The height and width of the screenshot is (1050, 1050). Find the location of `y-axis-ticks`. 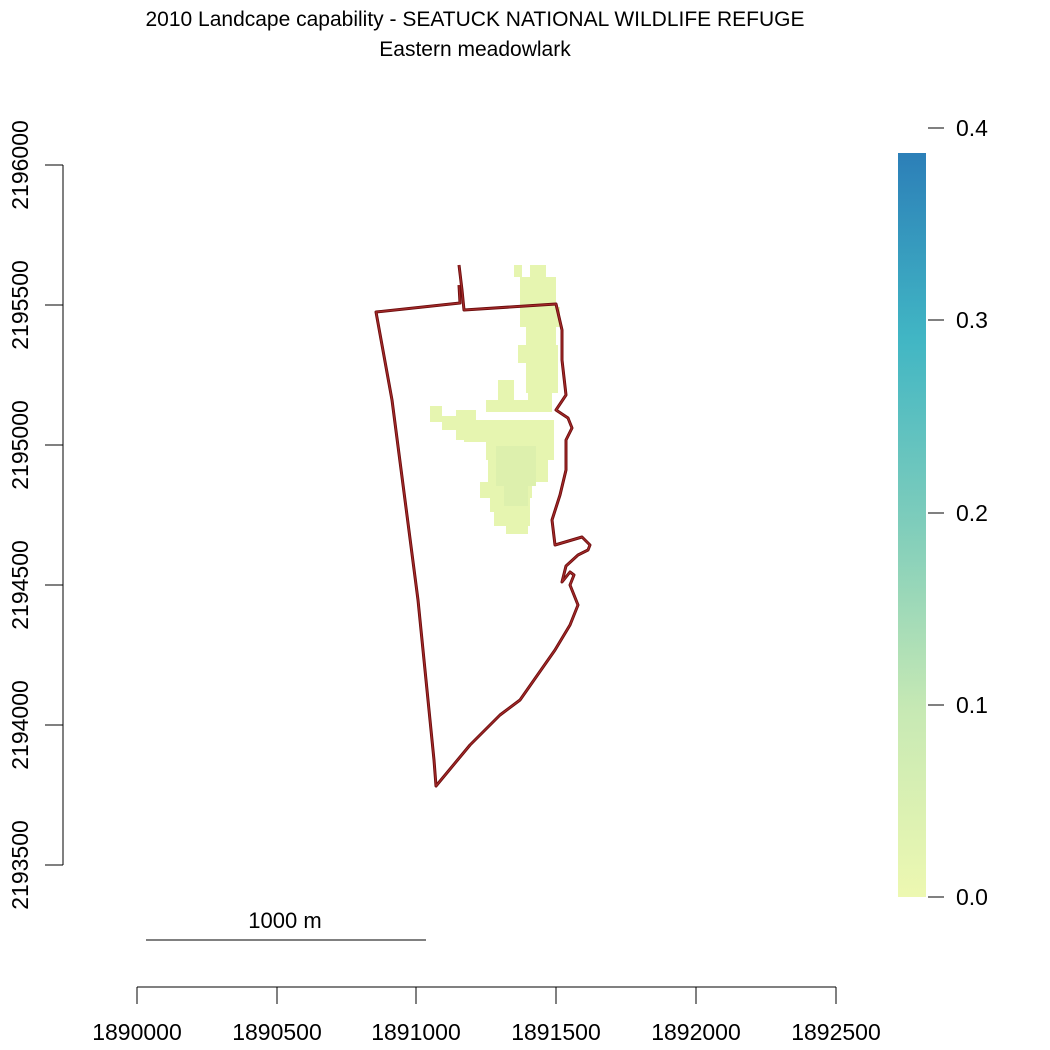

y-axis-ticks is located at coordinates (54, 515).